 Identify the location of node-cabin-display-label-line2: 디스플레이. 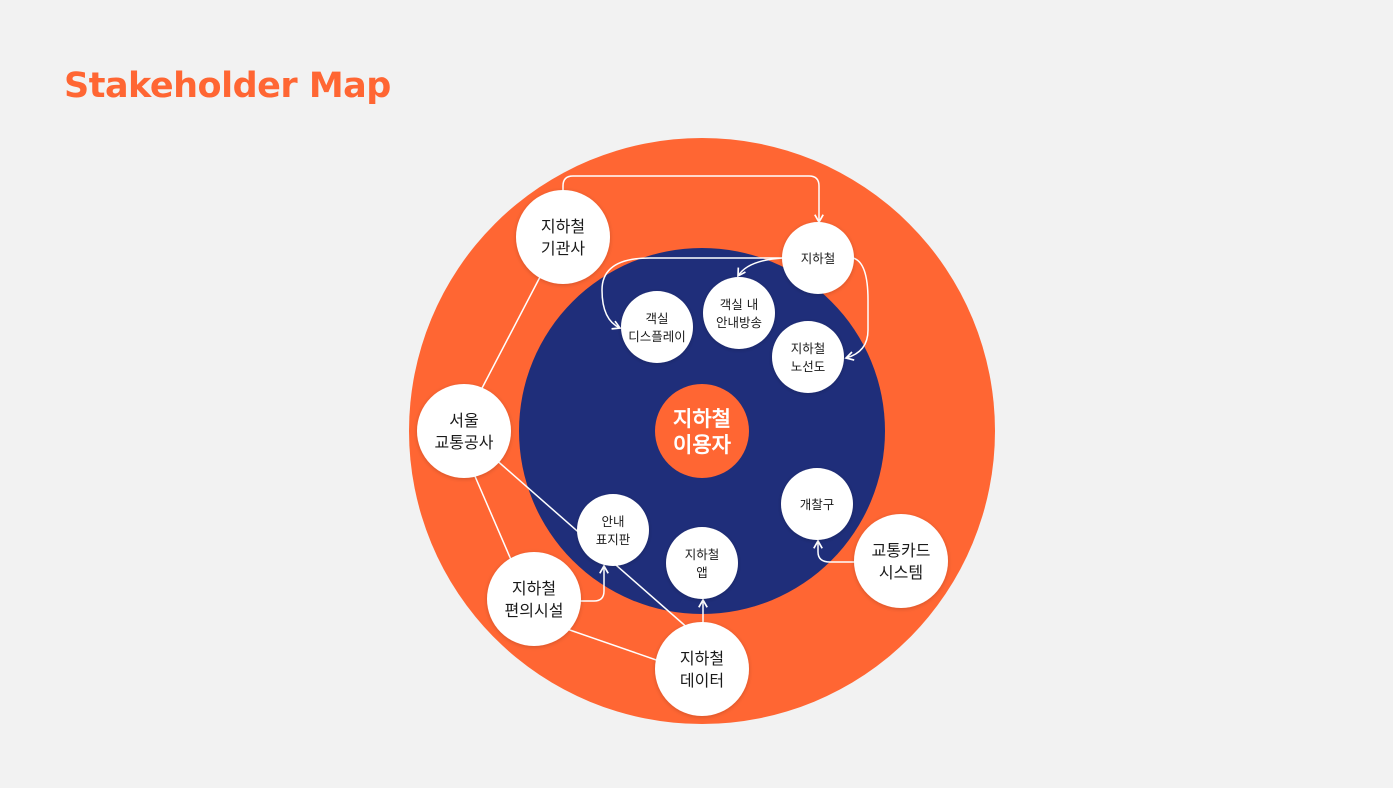
(657, 336).